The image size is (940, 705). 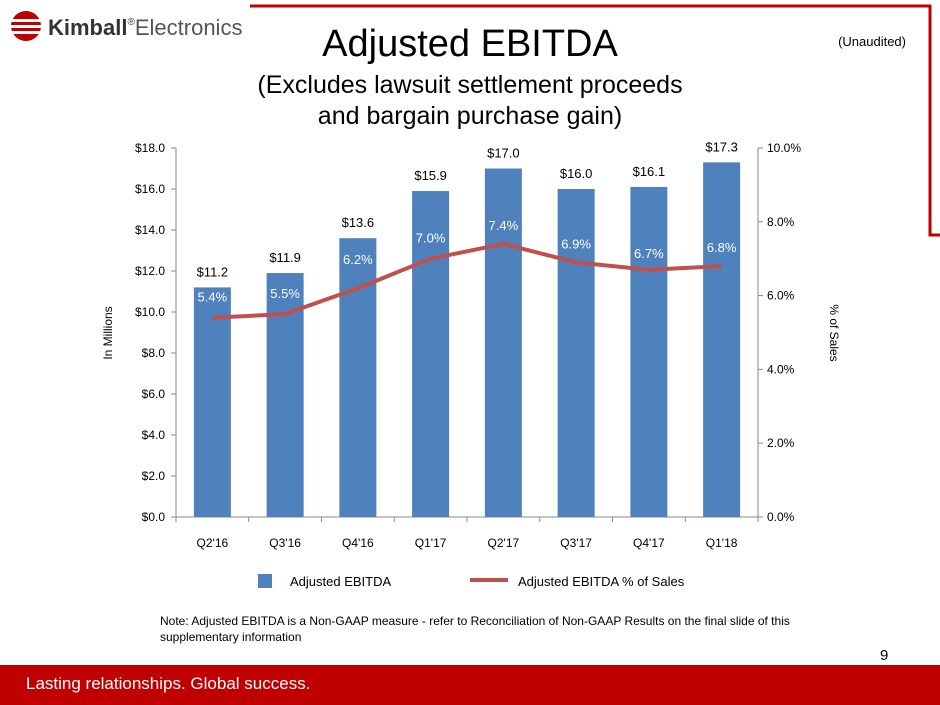 I want to click on x-category-label: Q2'16, so click(x=213, y=543).